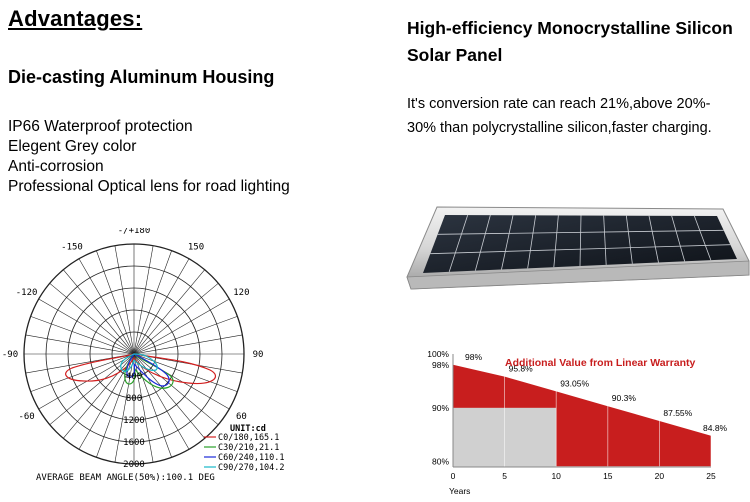 The height and width of the screenshot is (502, 750). What do you see at coordinates (473, 357) in the screenshot?
I see `warranty-data-label: 98%` at bounding box center [473, 357].